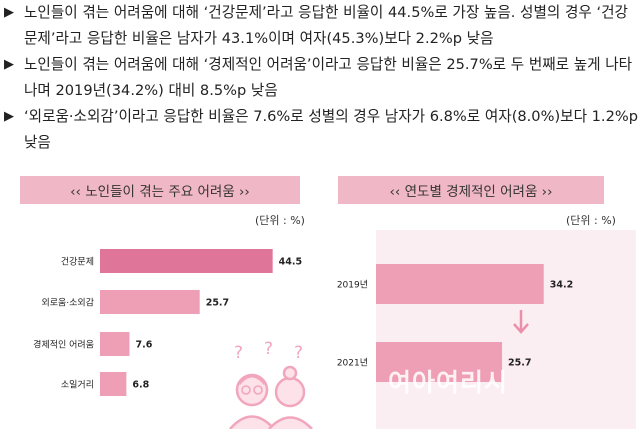 Image resolution: width=643 pixels, height=429 pixels. What do you see at coordinates (591, 220) in the screenshot?
I see `right-chart-unit: (단위 : %)` at bounding box center [591, 220].